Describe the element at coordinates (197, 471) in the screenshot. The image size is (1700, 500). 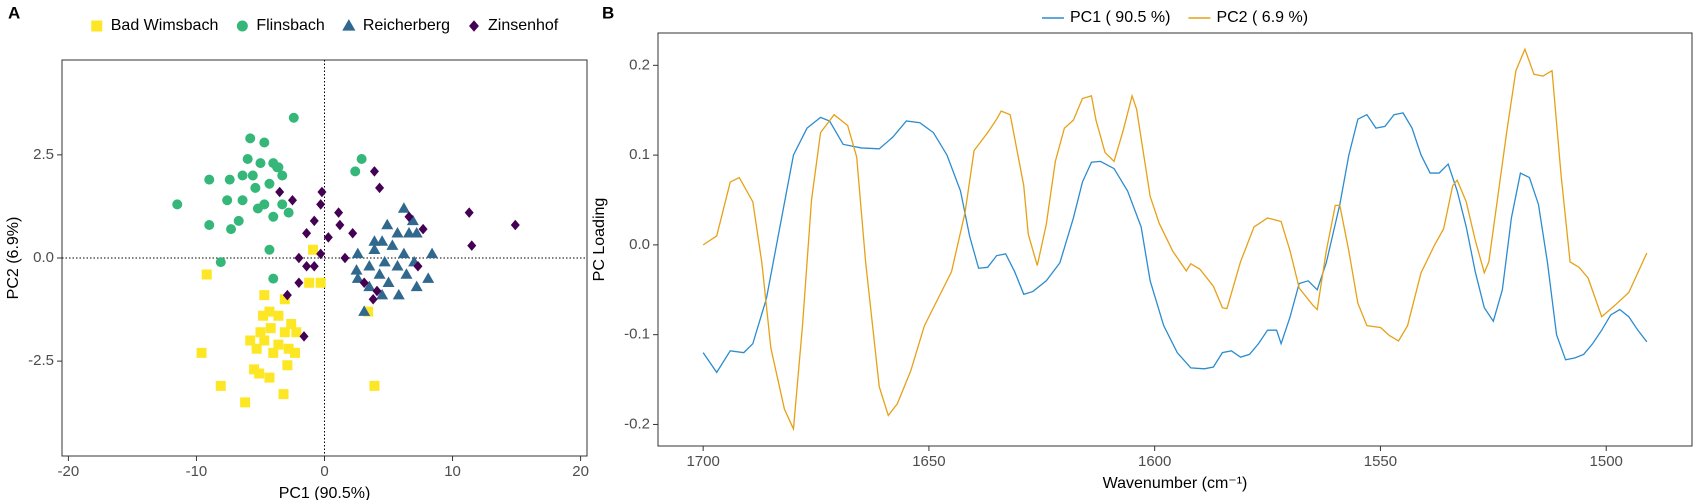
I see `x-tick-label: -10` at that location.